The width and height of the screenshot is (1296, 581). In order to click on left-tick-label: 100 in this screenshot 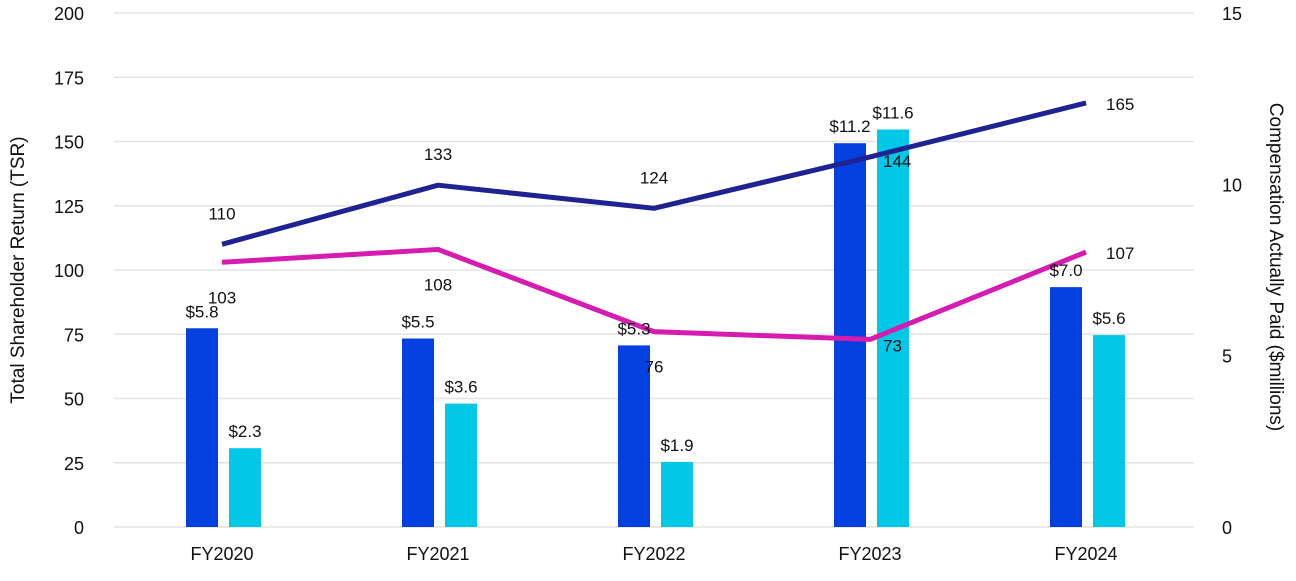, I will do `click(69, 271)`.